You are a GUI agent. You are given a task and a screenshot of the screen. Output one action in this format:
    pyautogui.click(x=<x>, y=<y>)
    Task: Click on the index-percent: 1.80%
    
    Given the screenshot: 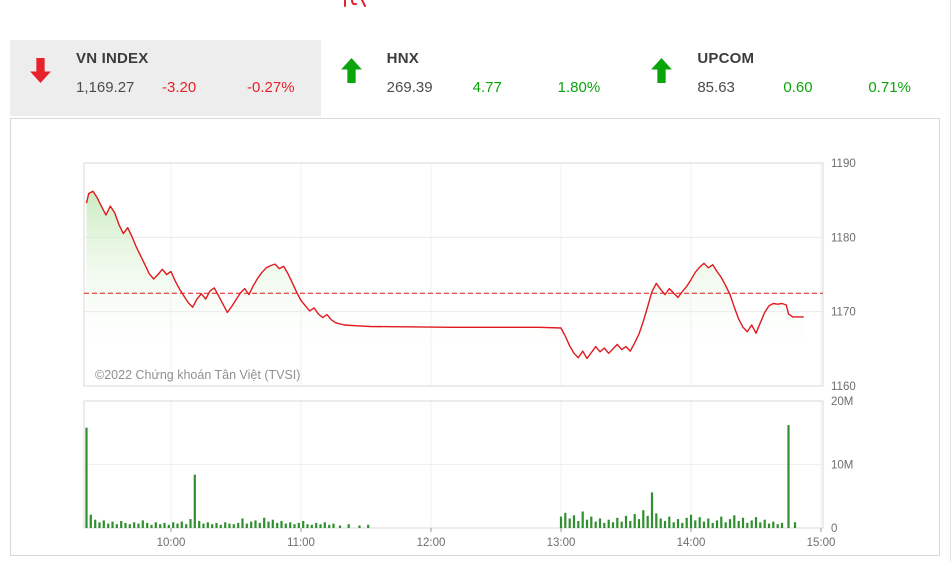 What is the action you would take?
    pyautogui.click(x=579, y=87)
    